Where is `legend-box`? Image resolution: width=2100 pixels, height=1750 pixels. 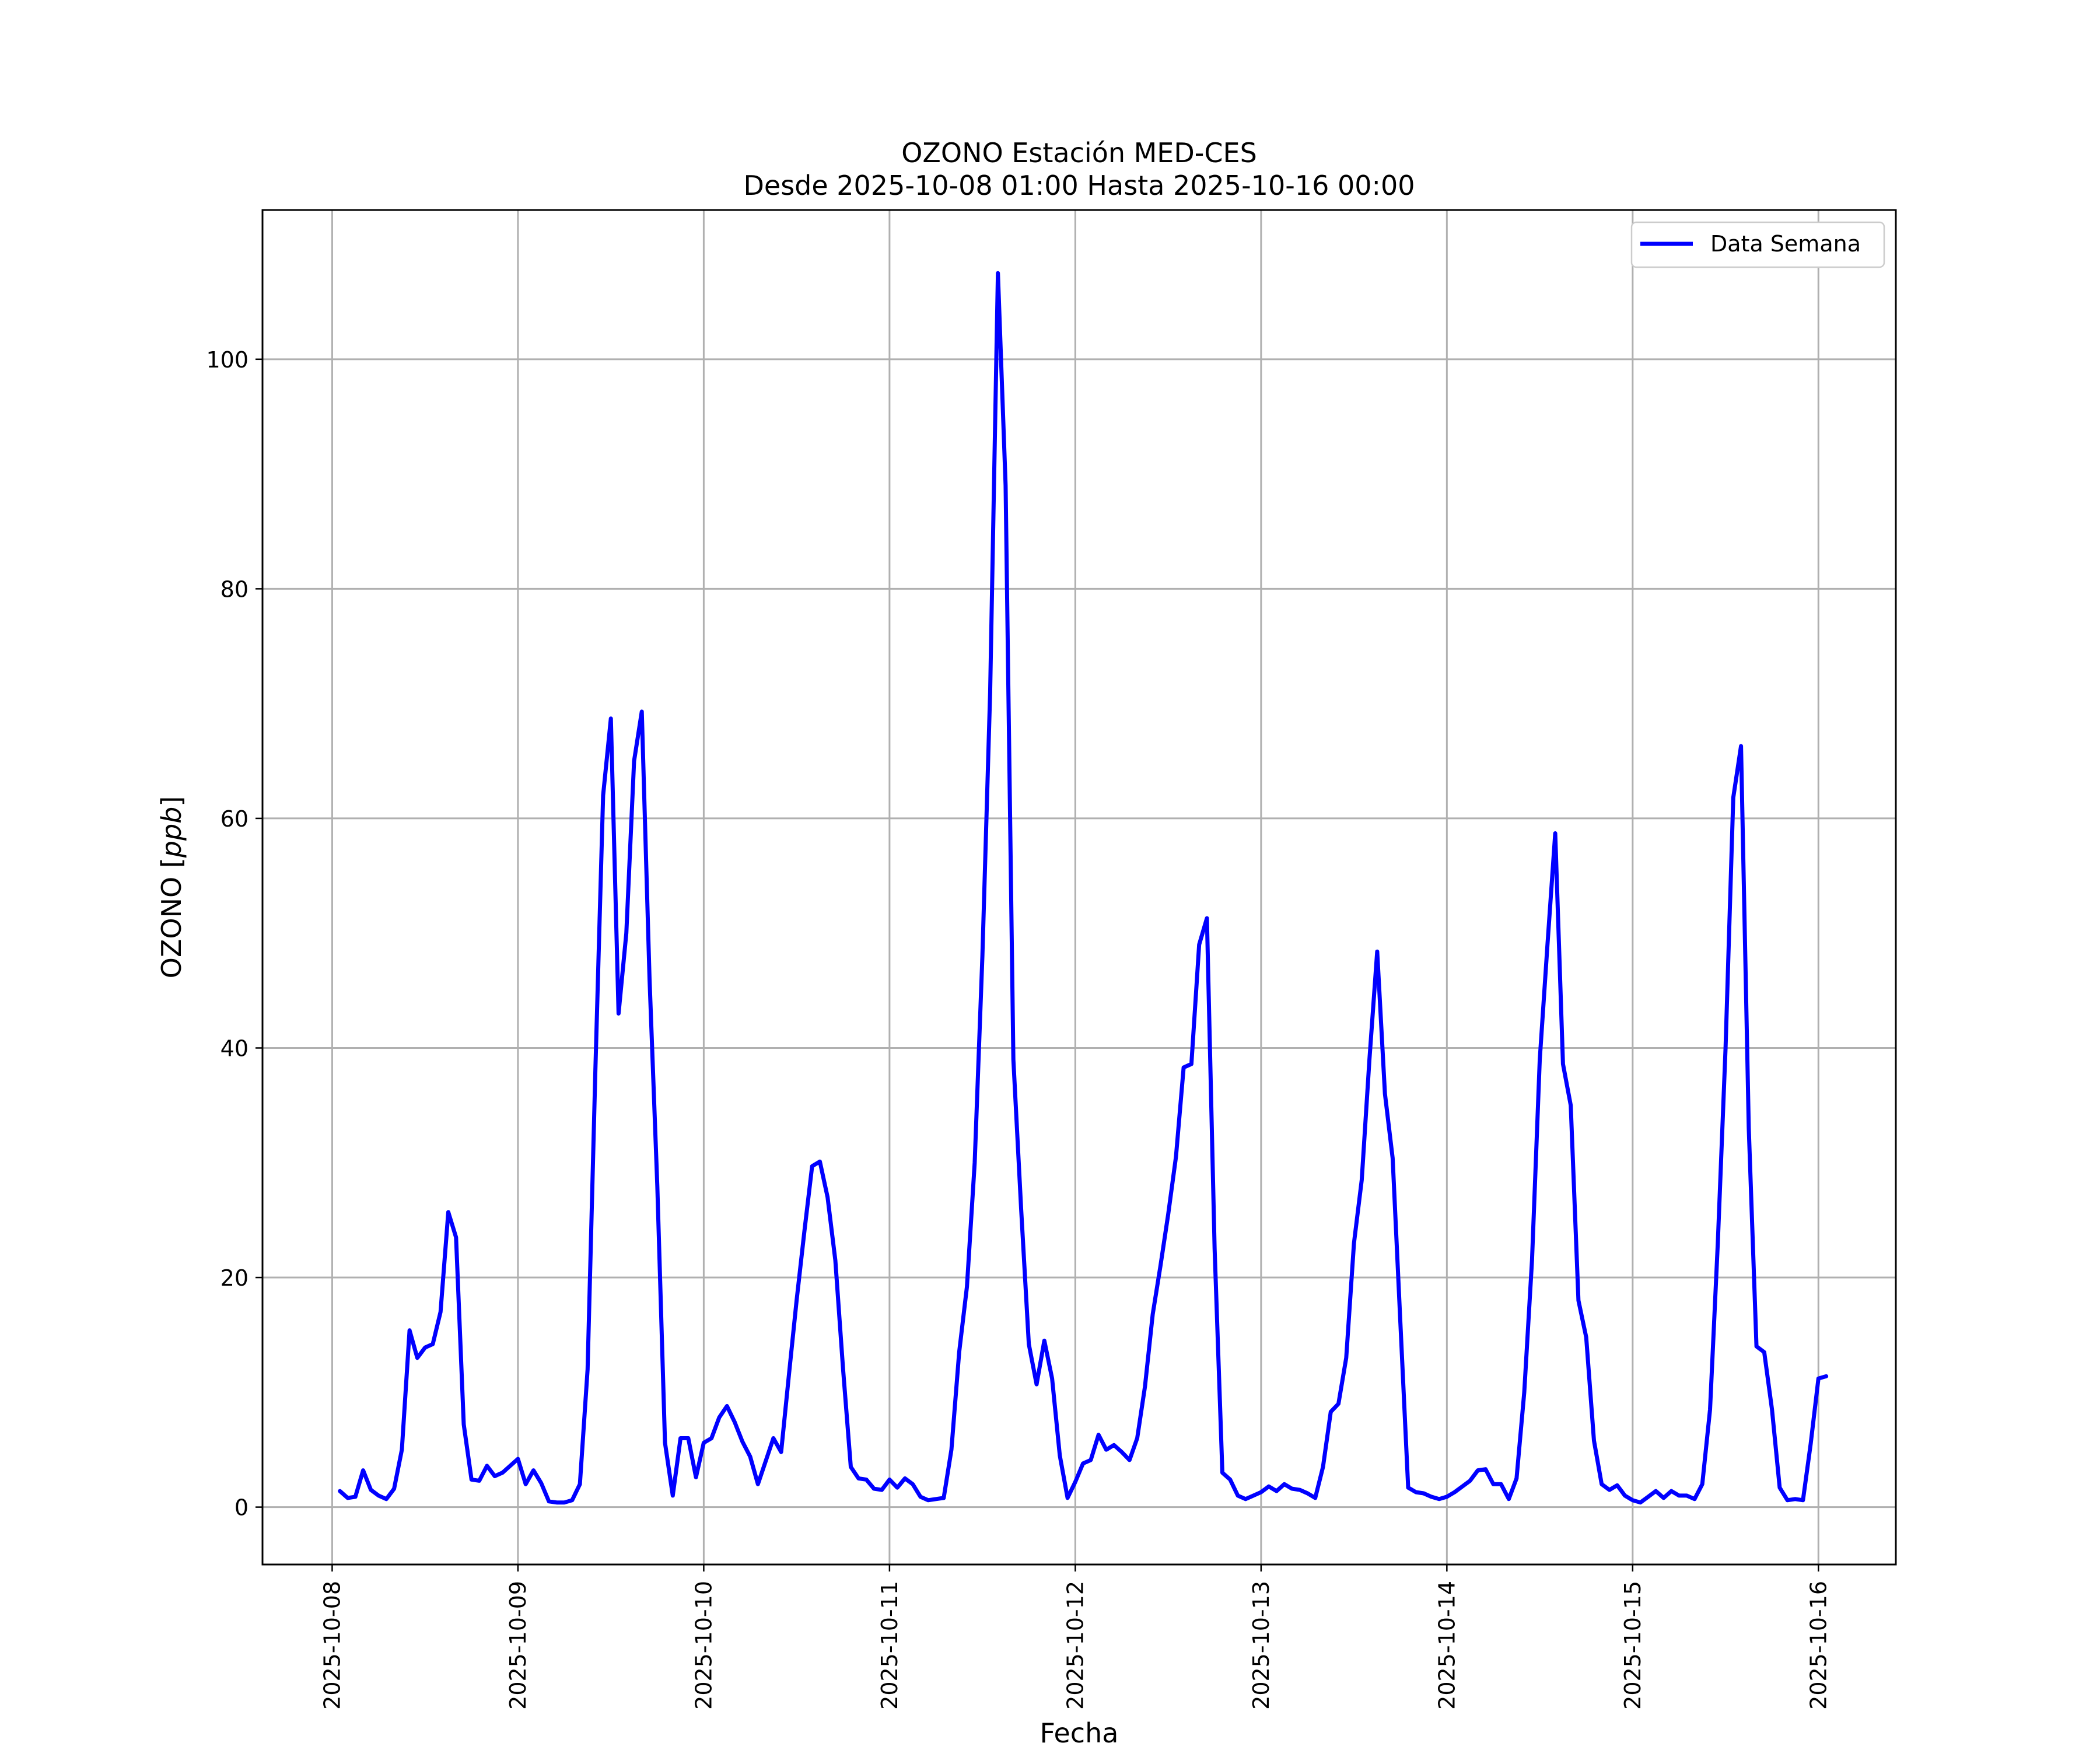
legend-box is located at coordinates (1757, 244).